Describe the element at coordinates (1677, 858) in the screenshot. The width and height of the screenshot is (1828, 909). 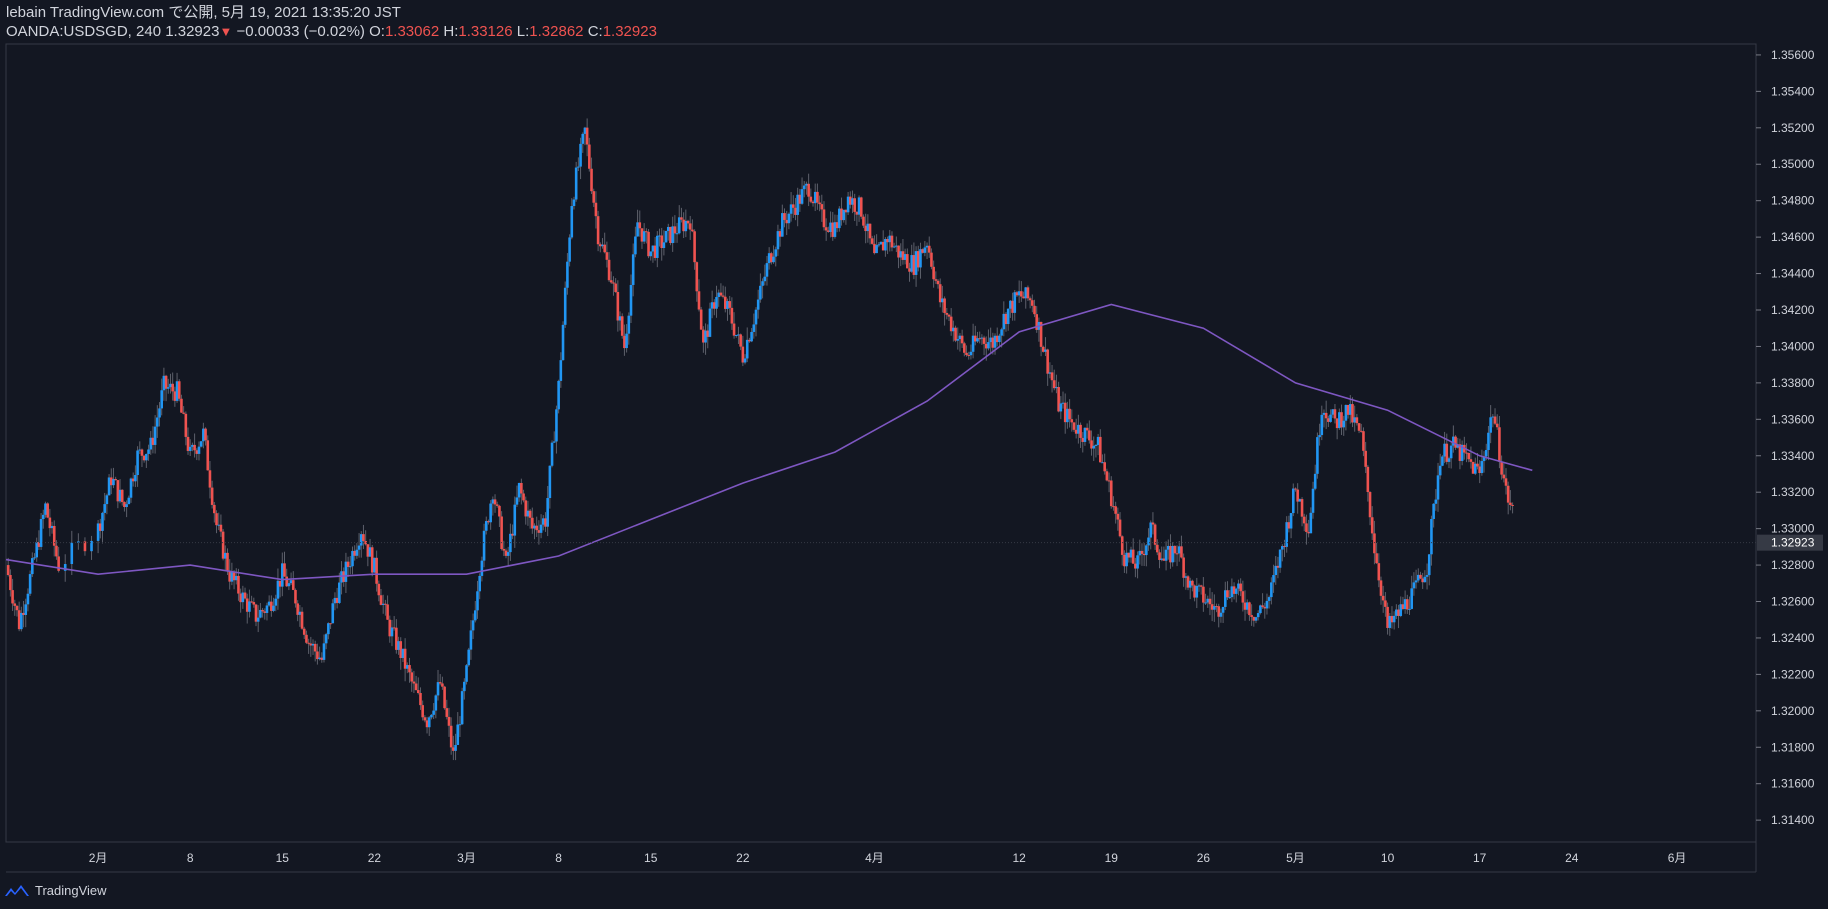
I see `x-tick-label: 6月` at that location.